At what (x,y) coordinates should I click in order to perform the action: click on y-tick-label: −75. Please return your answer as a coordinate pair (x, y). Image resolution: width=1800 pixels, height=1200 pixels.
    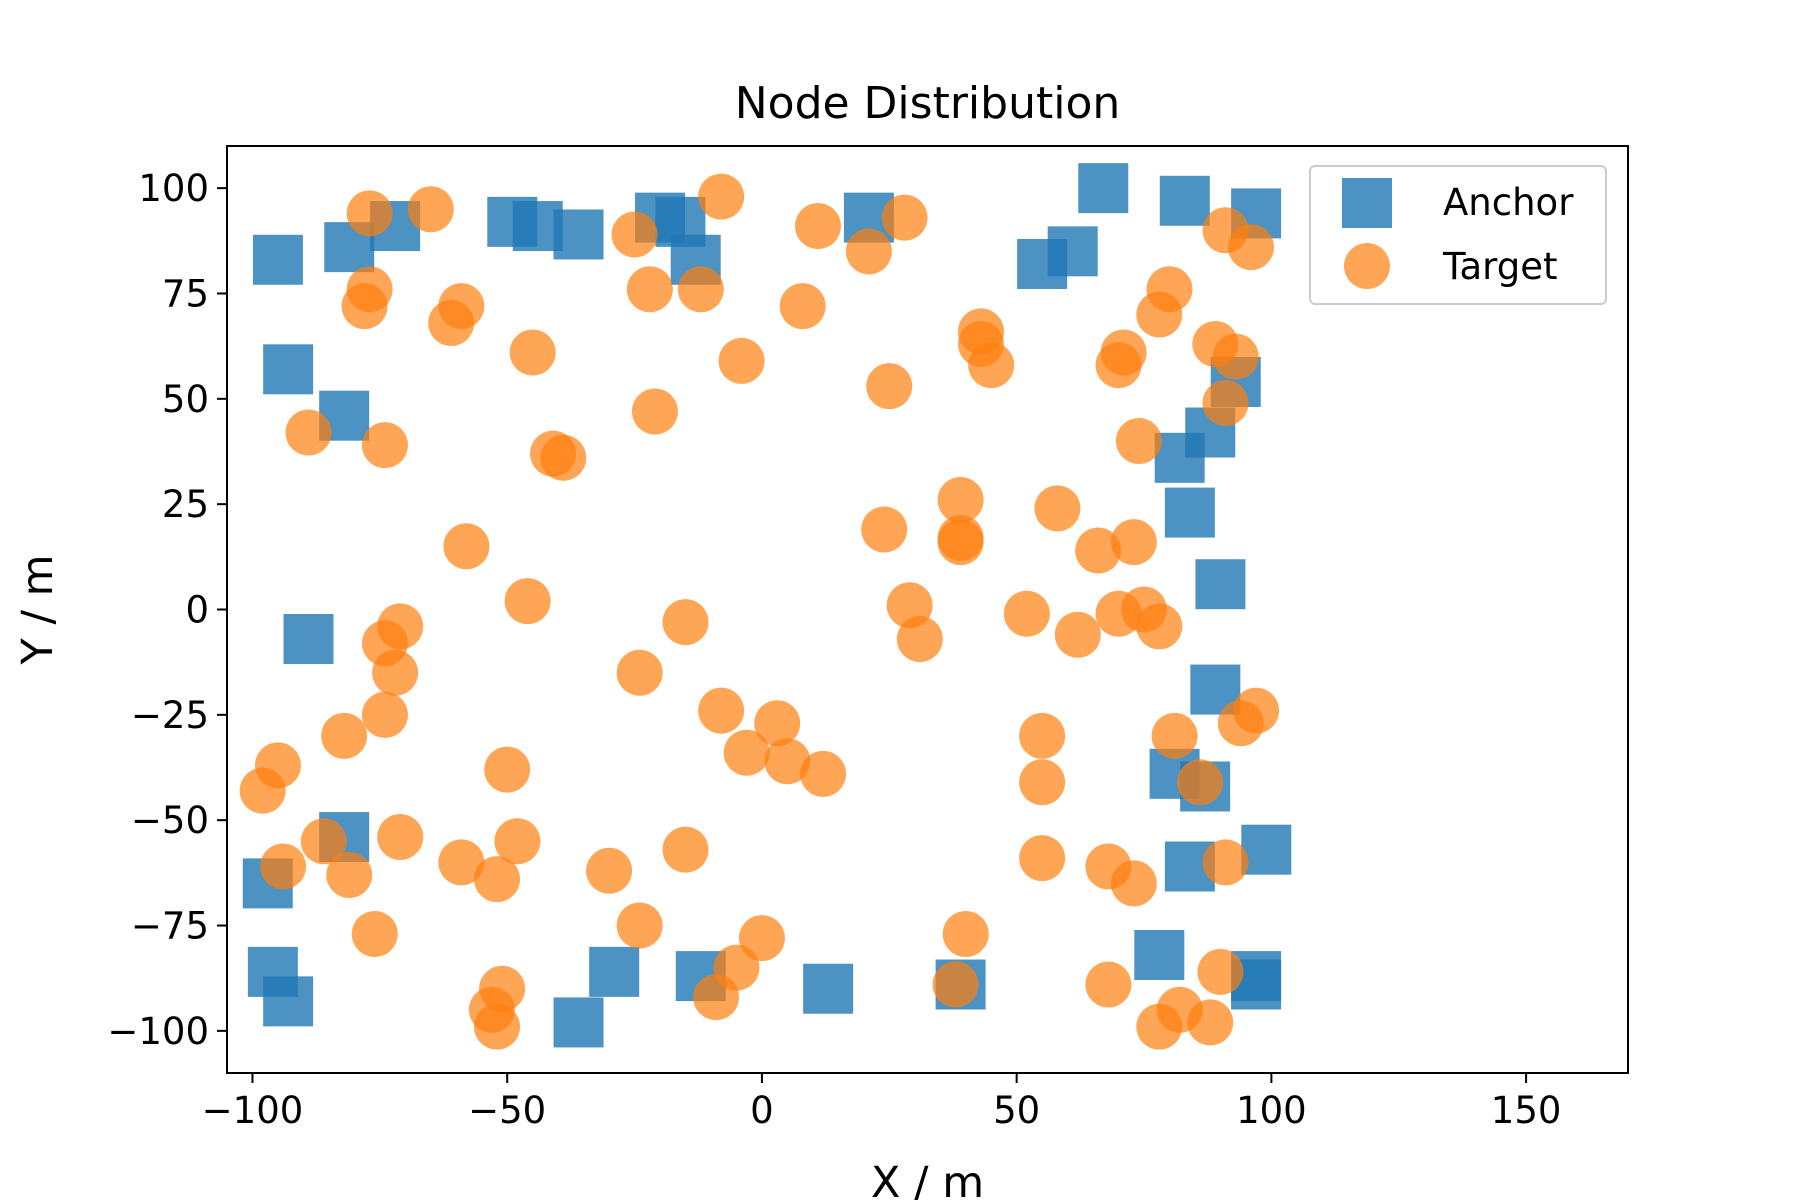
    Looking at the image, I should click on (170, 926).